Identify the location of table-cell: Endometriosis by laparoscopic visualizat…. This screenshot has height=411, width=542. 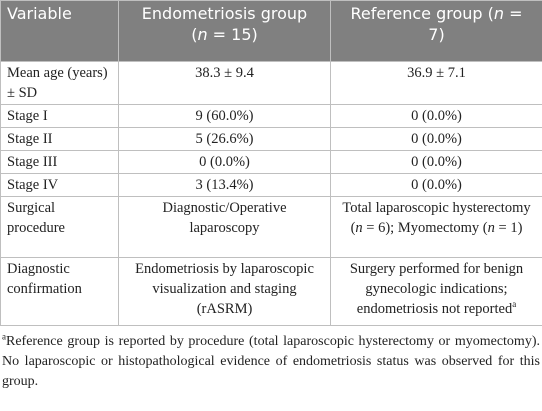
(224, 291).